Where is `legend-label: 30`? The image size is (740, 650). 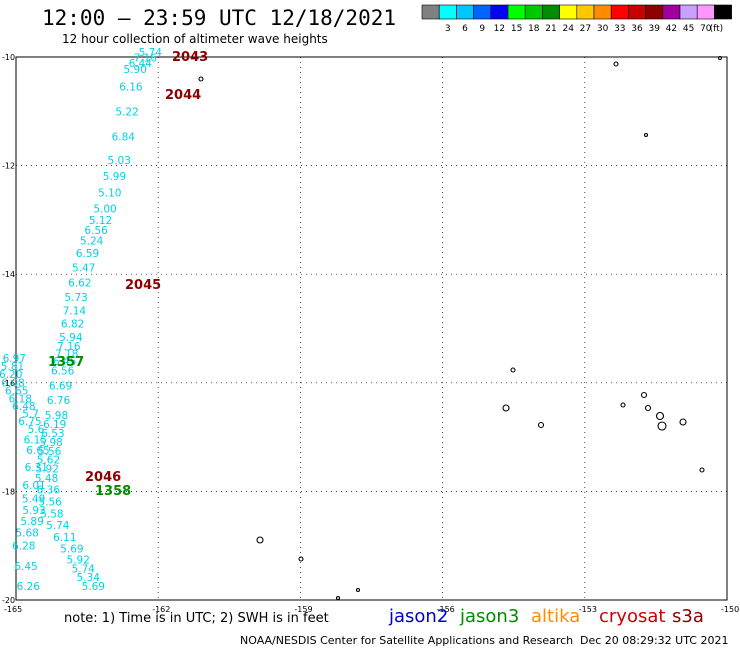 legend-label: 30 is located at coordinates (603, 29).